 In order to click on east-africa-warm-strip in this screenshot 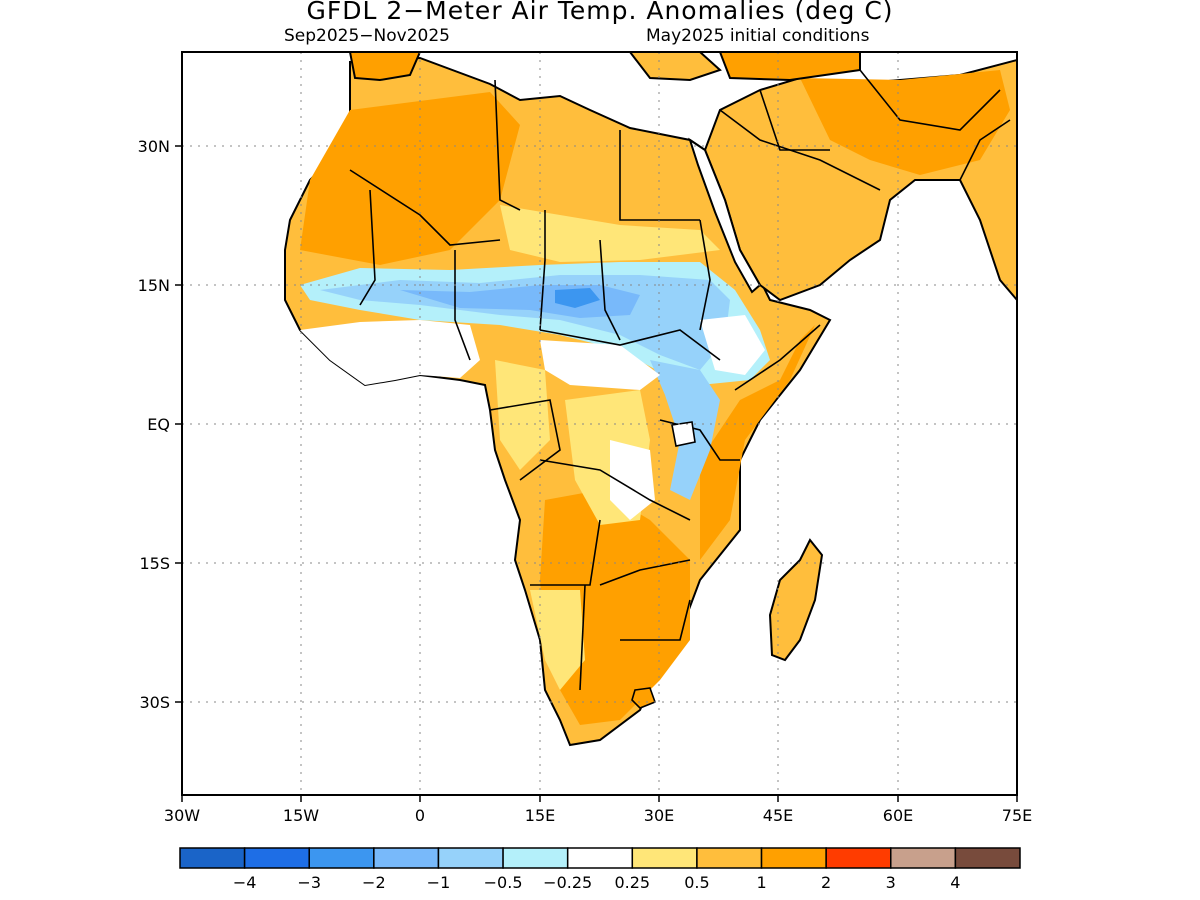, I will do `click(757, 442)`.